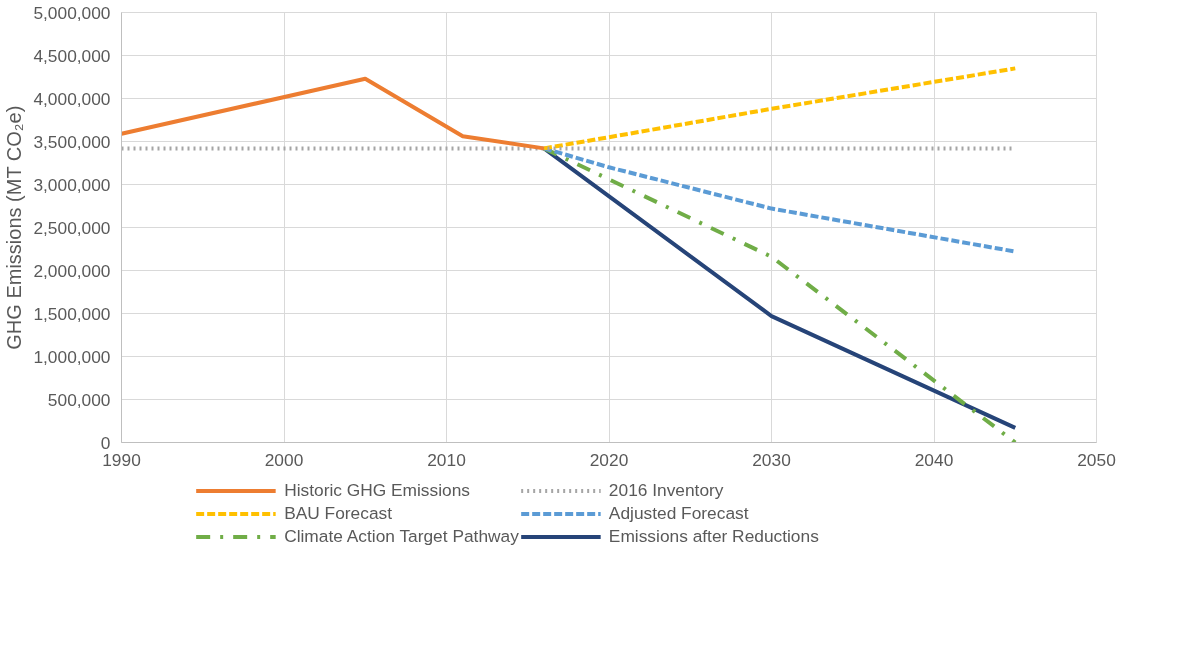 Image resolution: width=1177 pixels, height=656 pixels. Describe the element at coordinates (934, 459) in the screenshot. I see `x-tick-label: 2040` at that location.